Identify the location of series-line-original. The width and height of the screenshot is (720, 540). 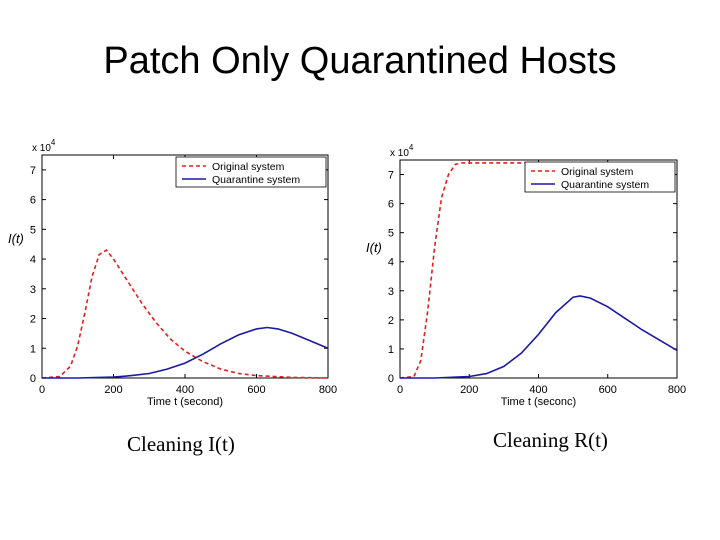
(185, 314).